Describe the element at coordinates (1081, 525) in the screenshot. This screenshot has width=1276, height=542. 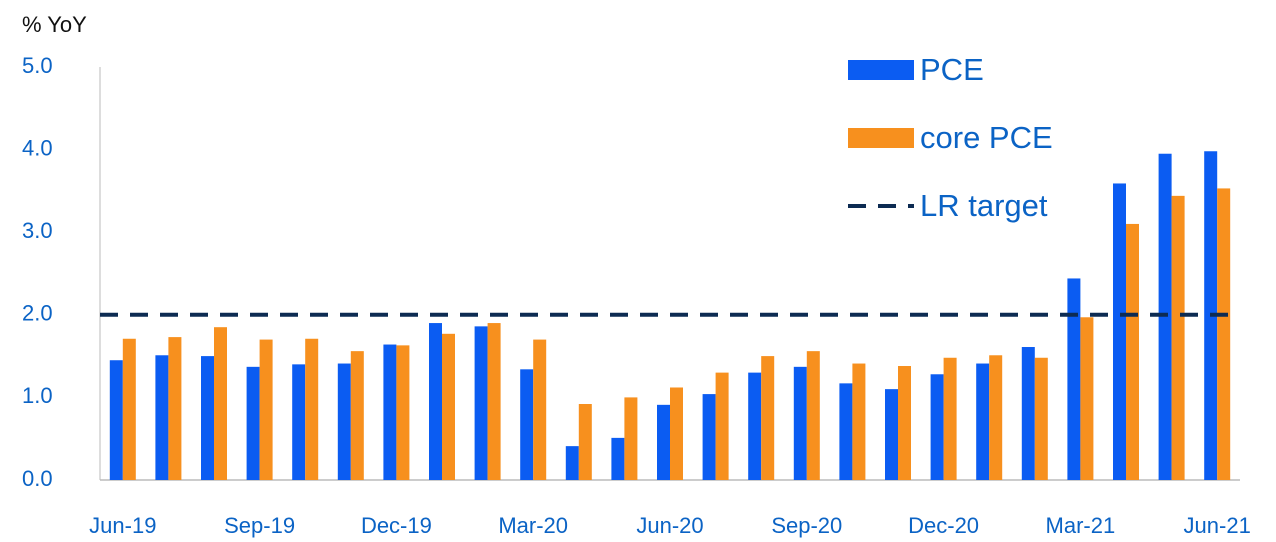
I see `x-tick-label: Mar-21` at that location.